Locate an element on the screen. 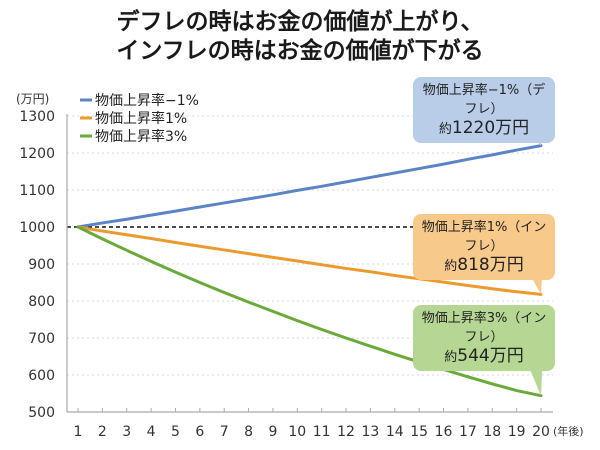  x-tick-label: 3 is located at coordinates (126, 432).